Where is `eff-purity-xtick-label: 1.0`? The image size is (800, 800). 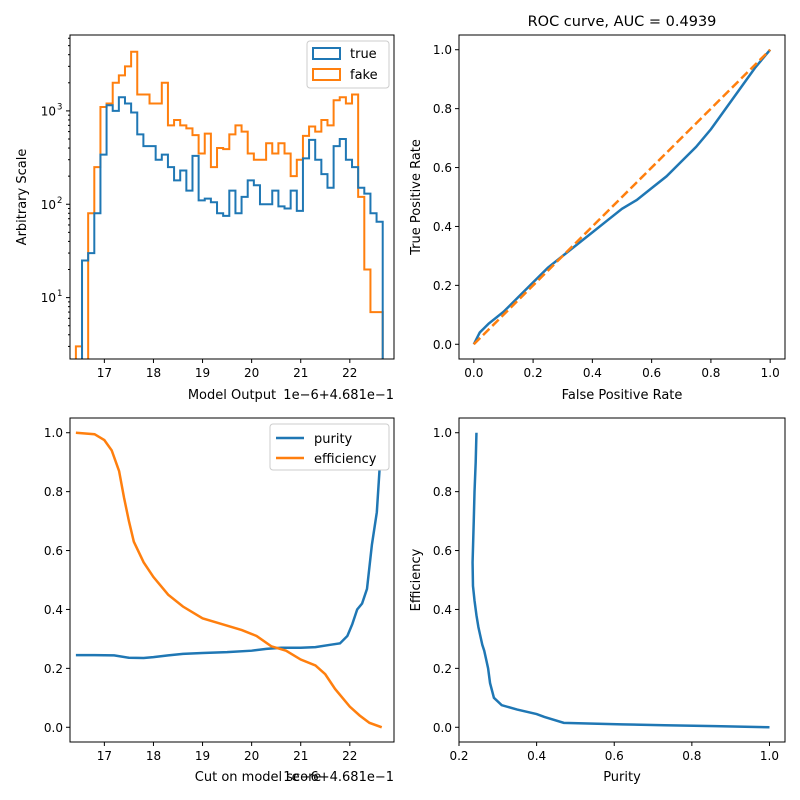 eff-purity-xtick-label: 1.0 is located at coordinates (769, 756).